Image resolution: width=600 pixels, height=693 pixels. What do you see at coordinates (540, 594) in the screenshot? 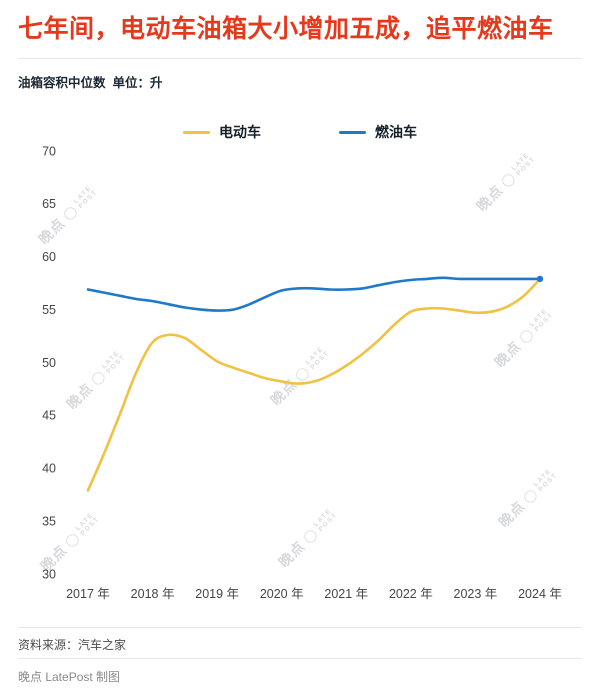
I see `svg-text: 2024 年` at bounding box center [540, 594].